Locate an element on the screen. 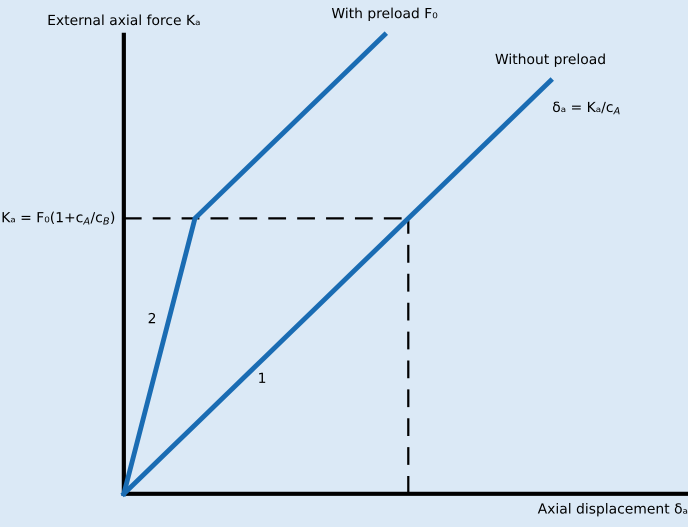 The image size is (688, 527). annotation: 1 is located at coordinates (262, 377).